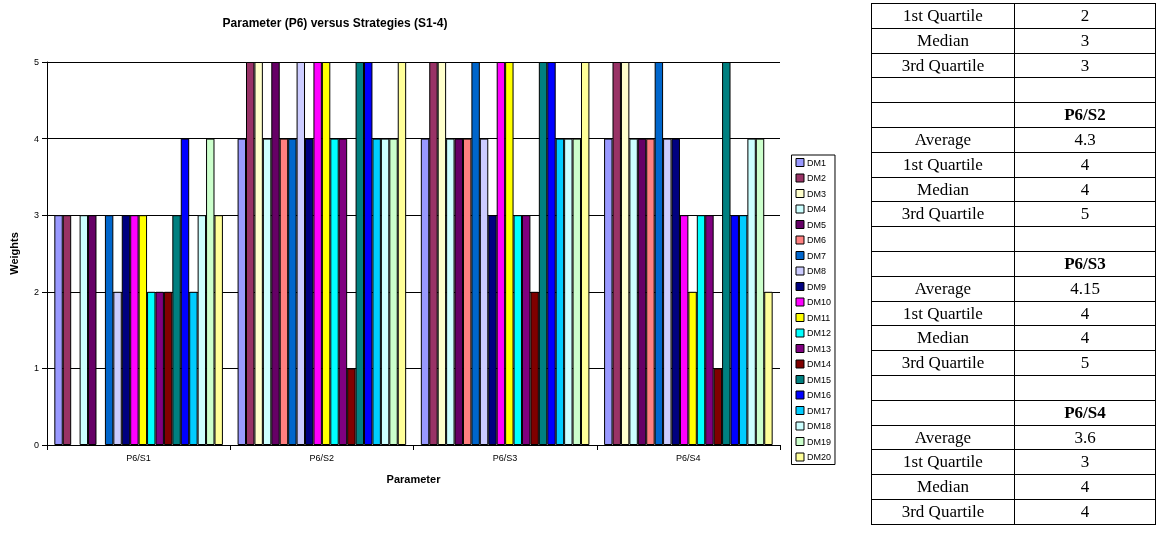 This screenshot has height=547, width=1156. I want to click on y-tick-label: 1, so click(36, 368).